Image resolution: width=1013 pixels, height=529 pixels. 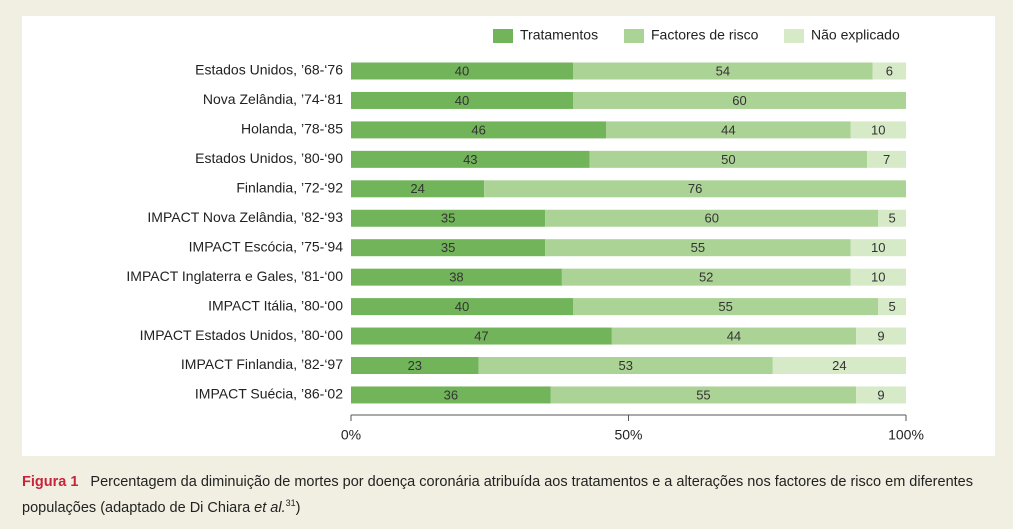 I want to click on value-label: 52, so click(x=706, y=277).